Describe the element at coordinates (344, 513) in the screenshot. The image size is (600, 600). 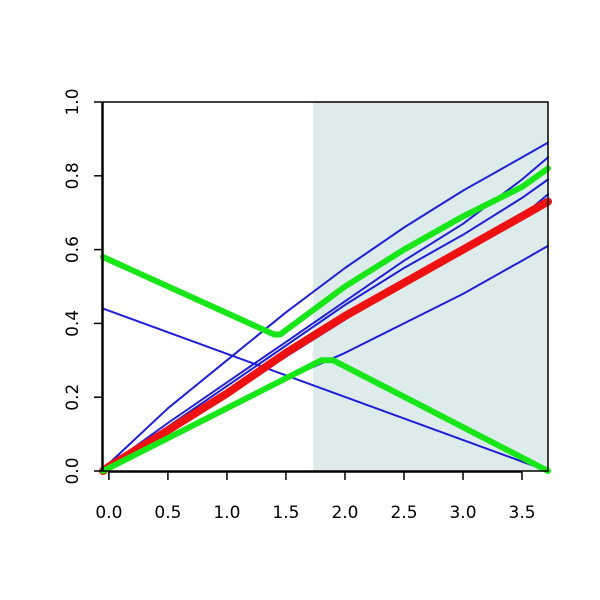
I see `x-tick-label: 2.0` at that location.